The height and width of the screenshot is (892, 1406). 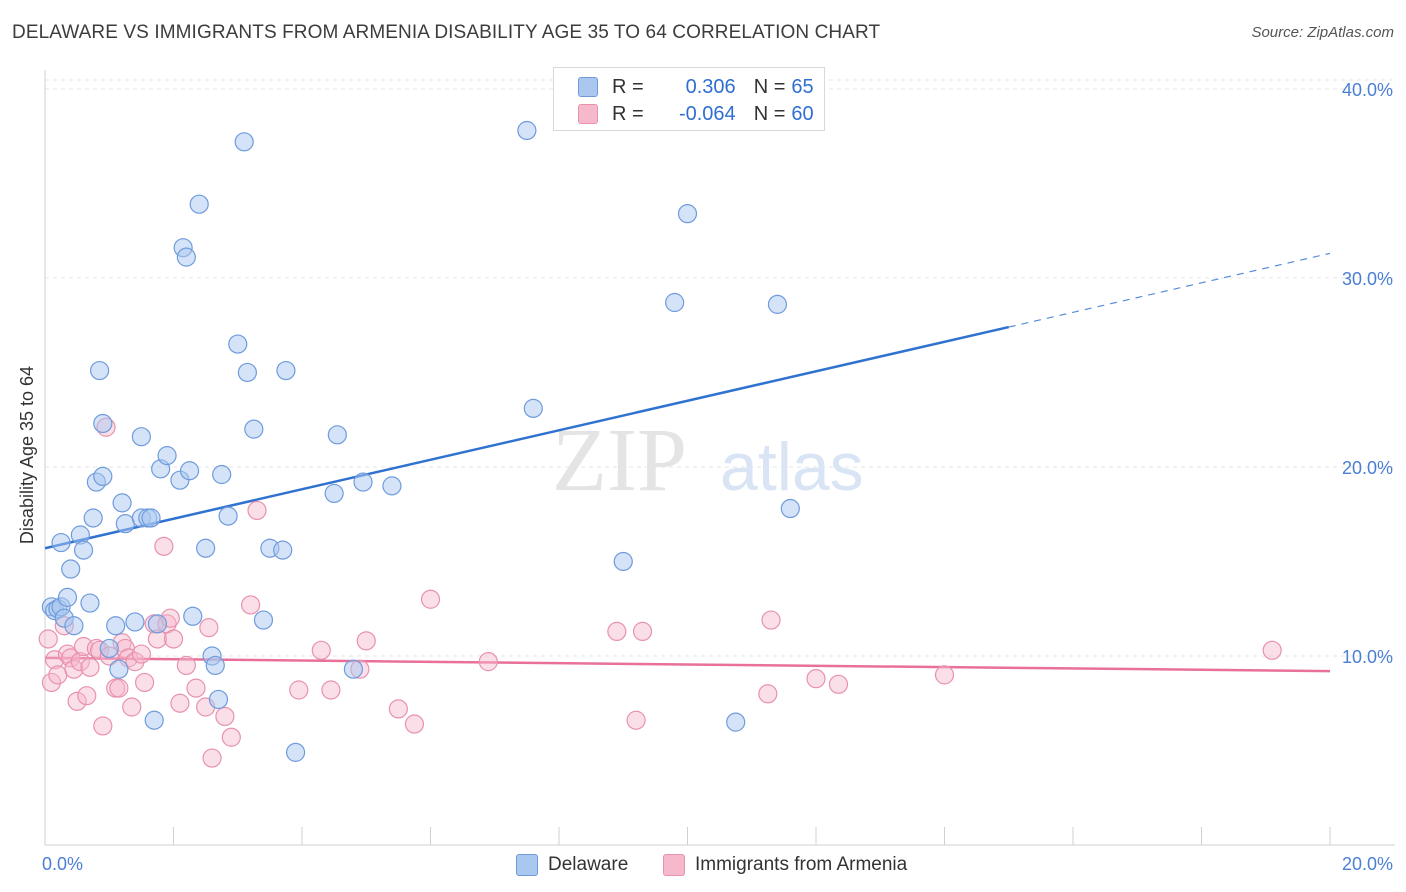 I want to click on watermark-atlas: atlas, so click(x=792, y=467).